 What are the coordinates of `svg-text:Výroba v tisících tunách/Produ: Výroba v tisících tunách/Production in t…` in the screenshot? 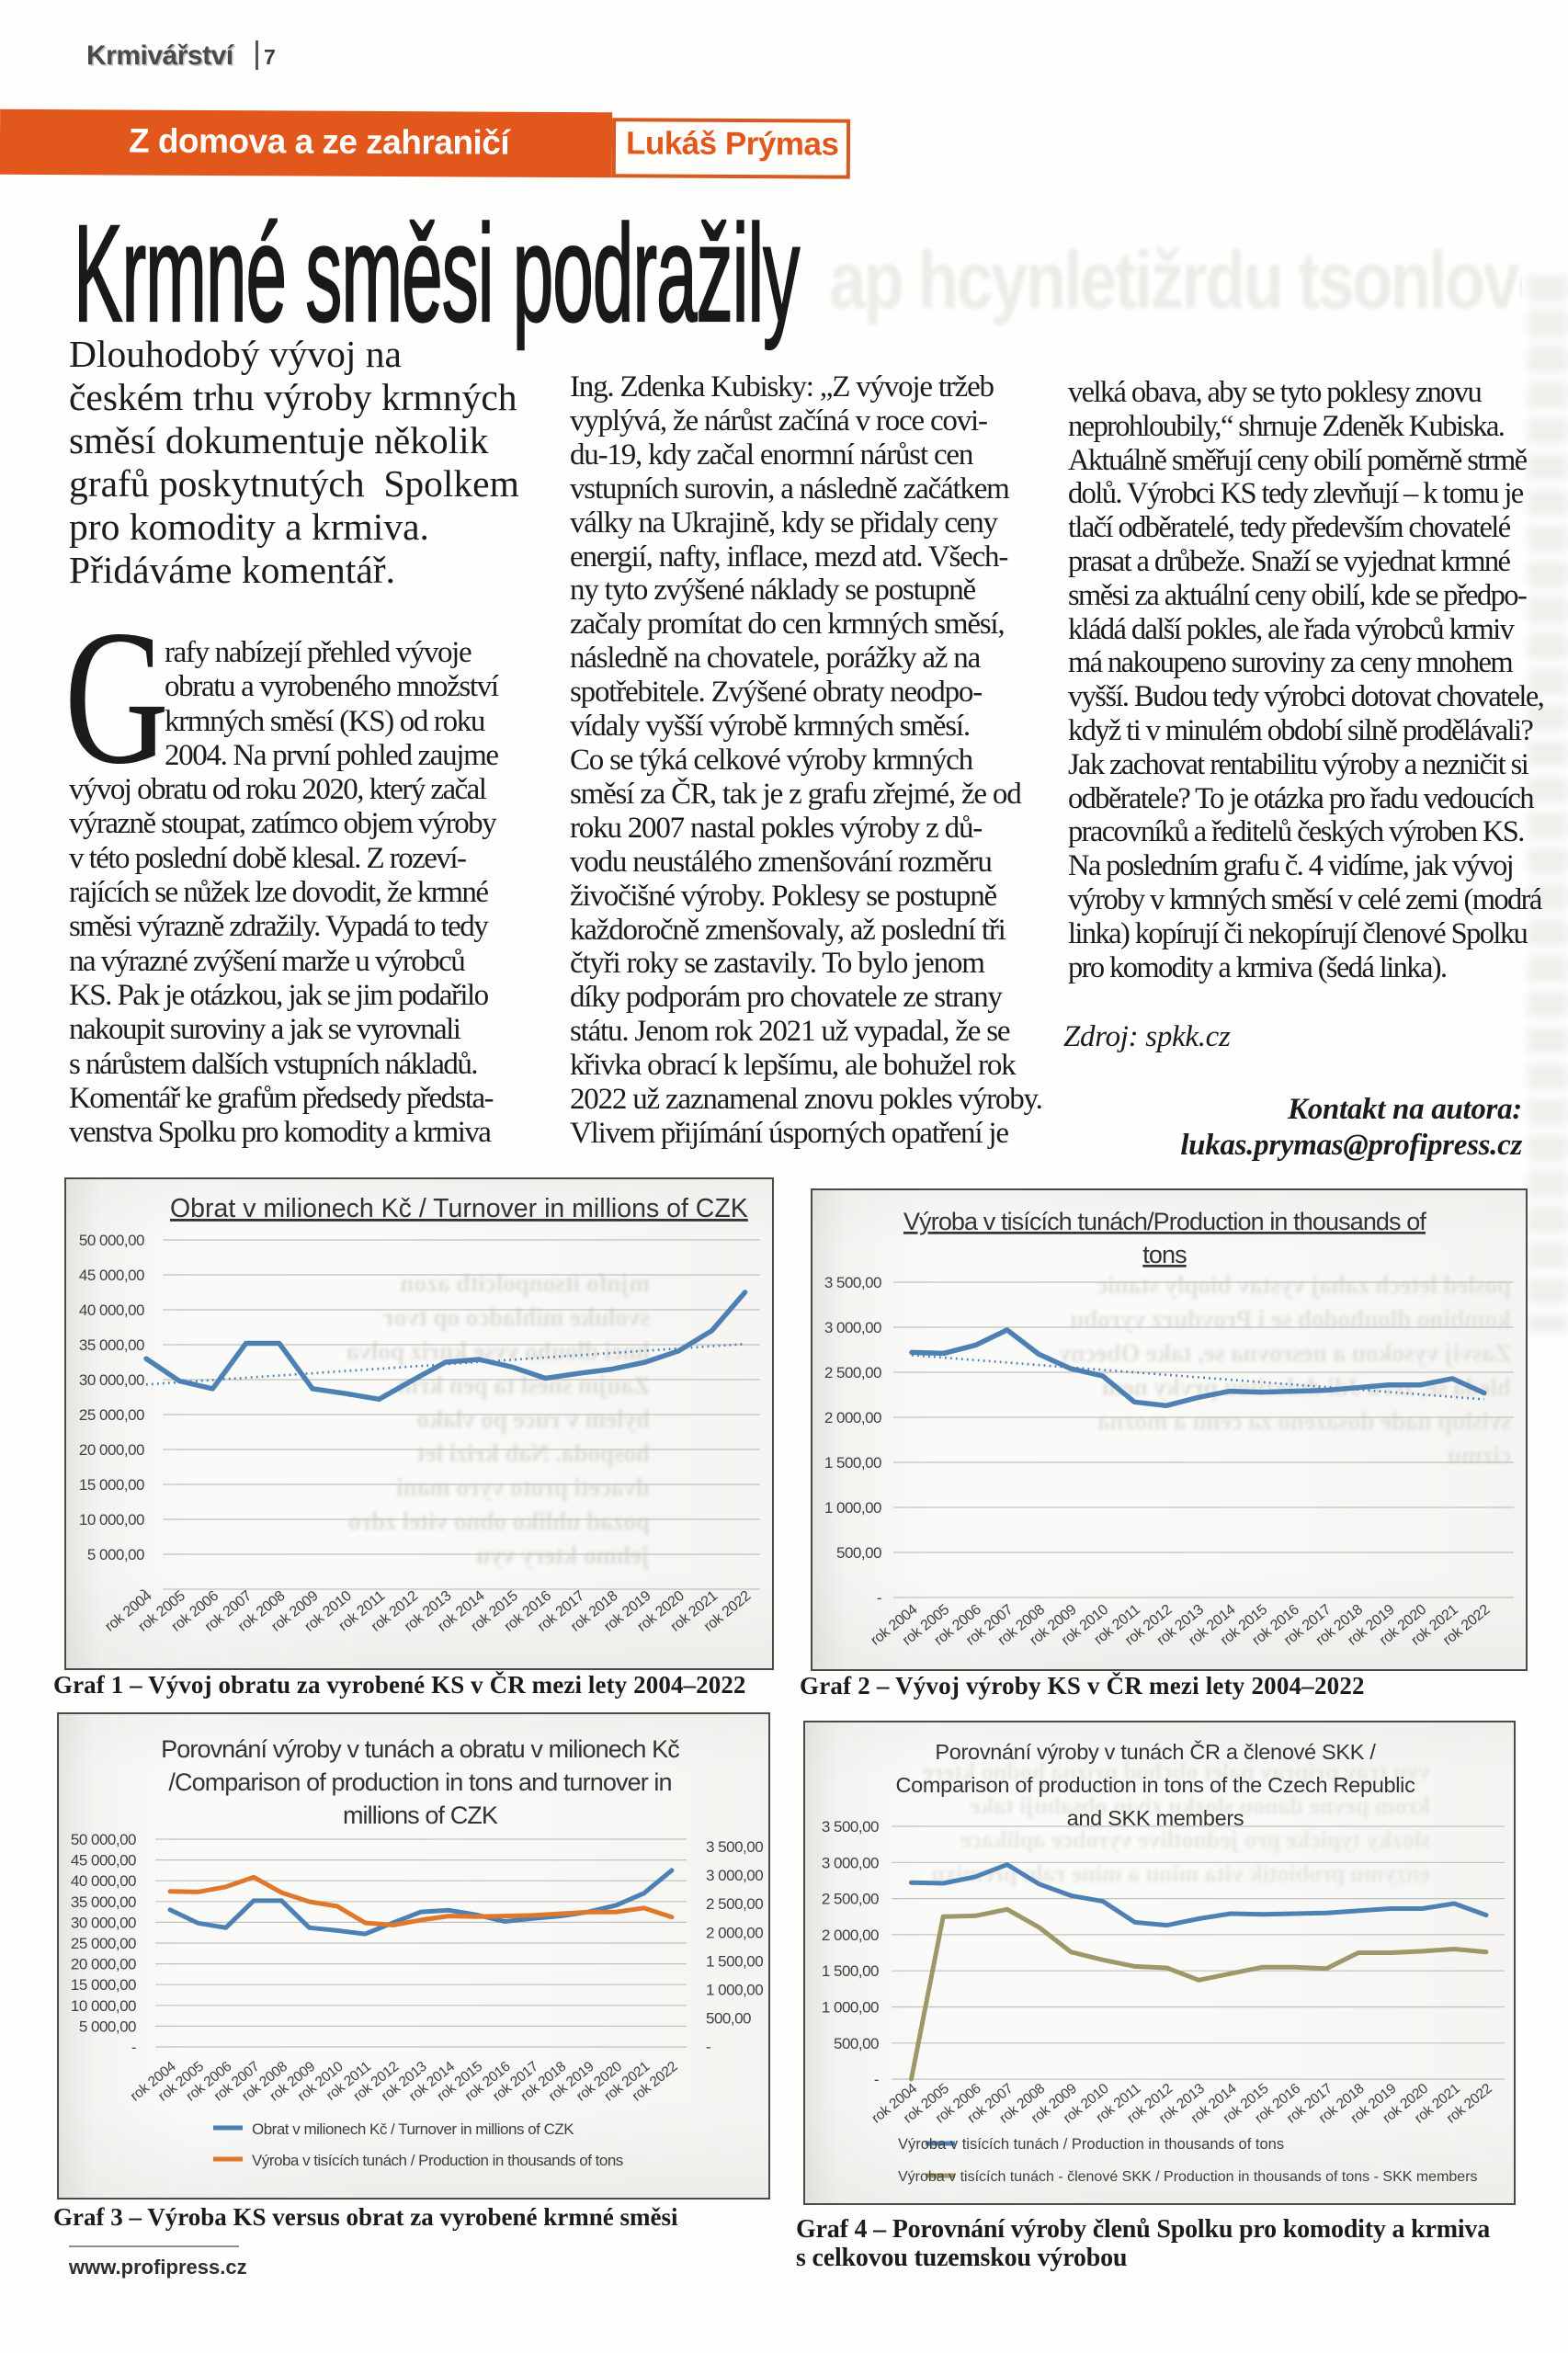 It's located at (1164, 1221).